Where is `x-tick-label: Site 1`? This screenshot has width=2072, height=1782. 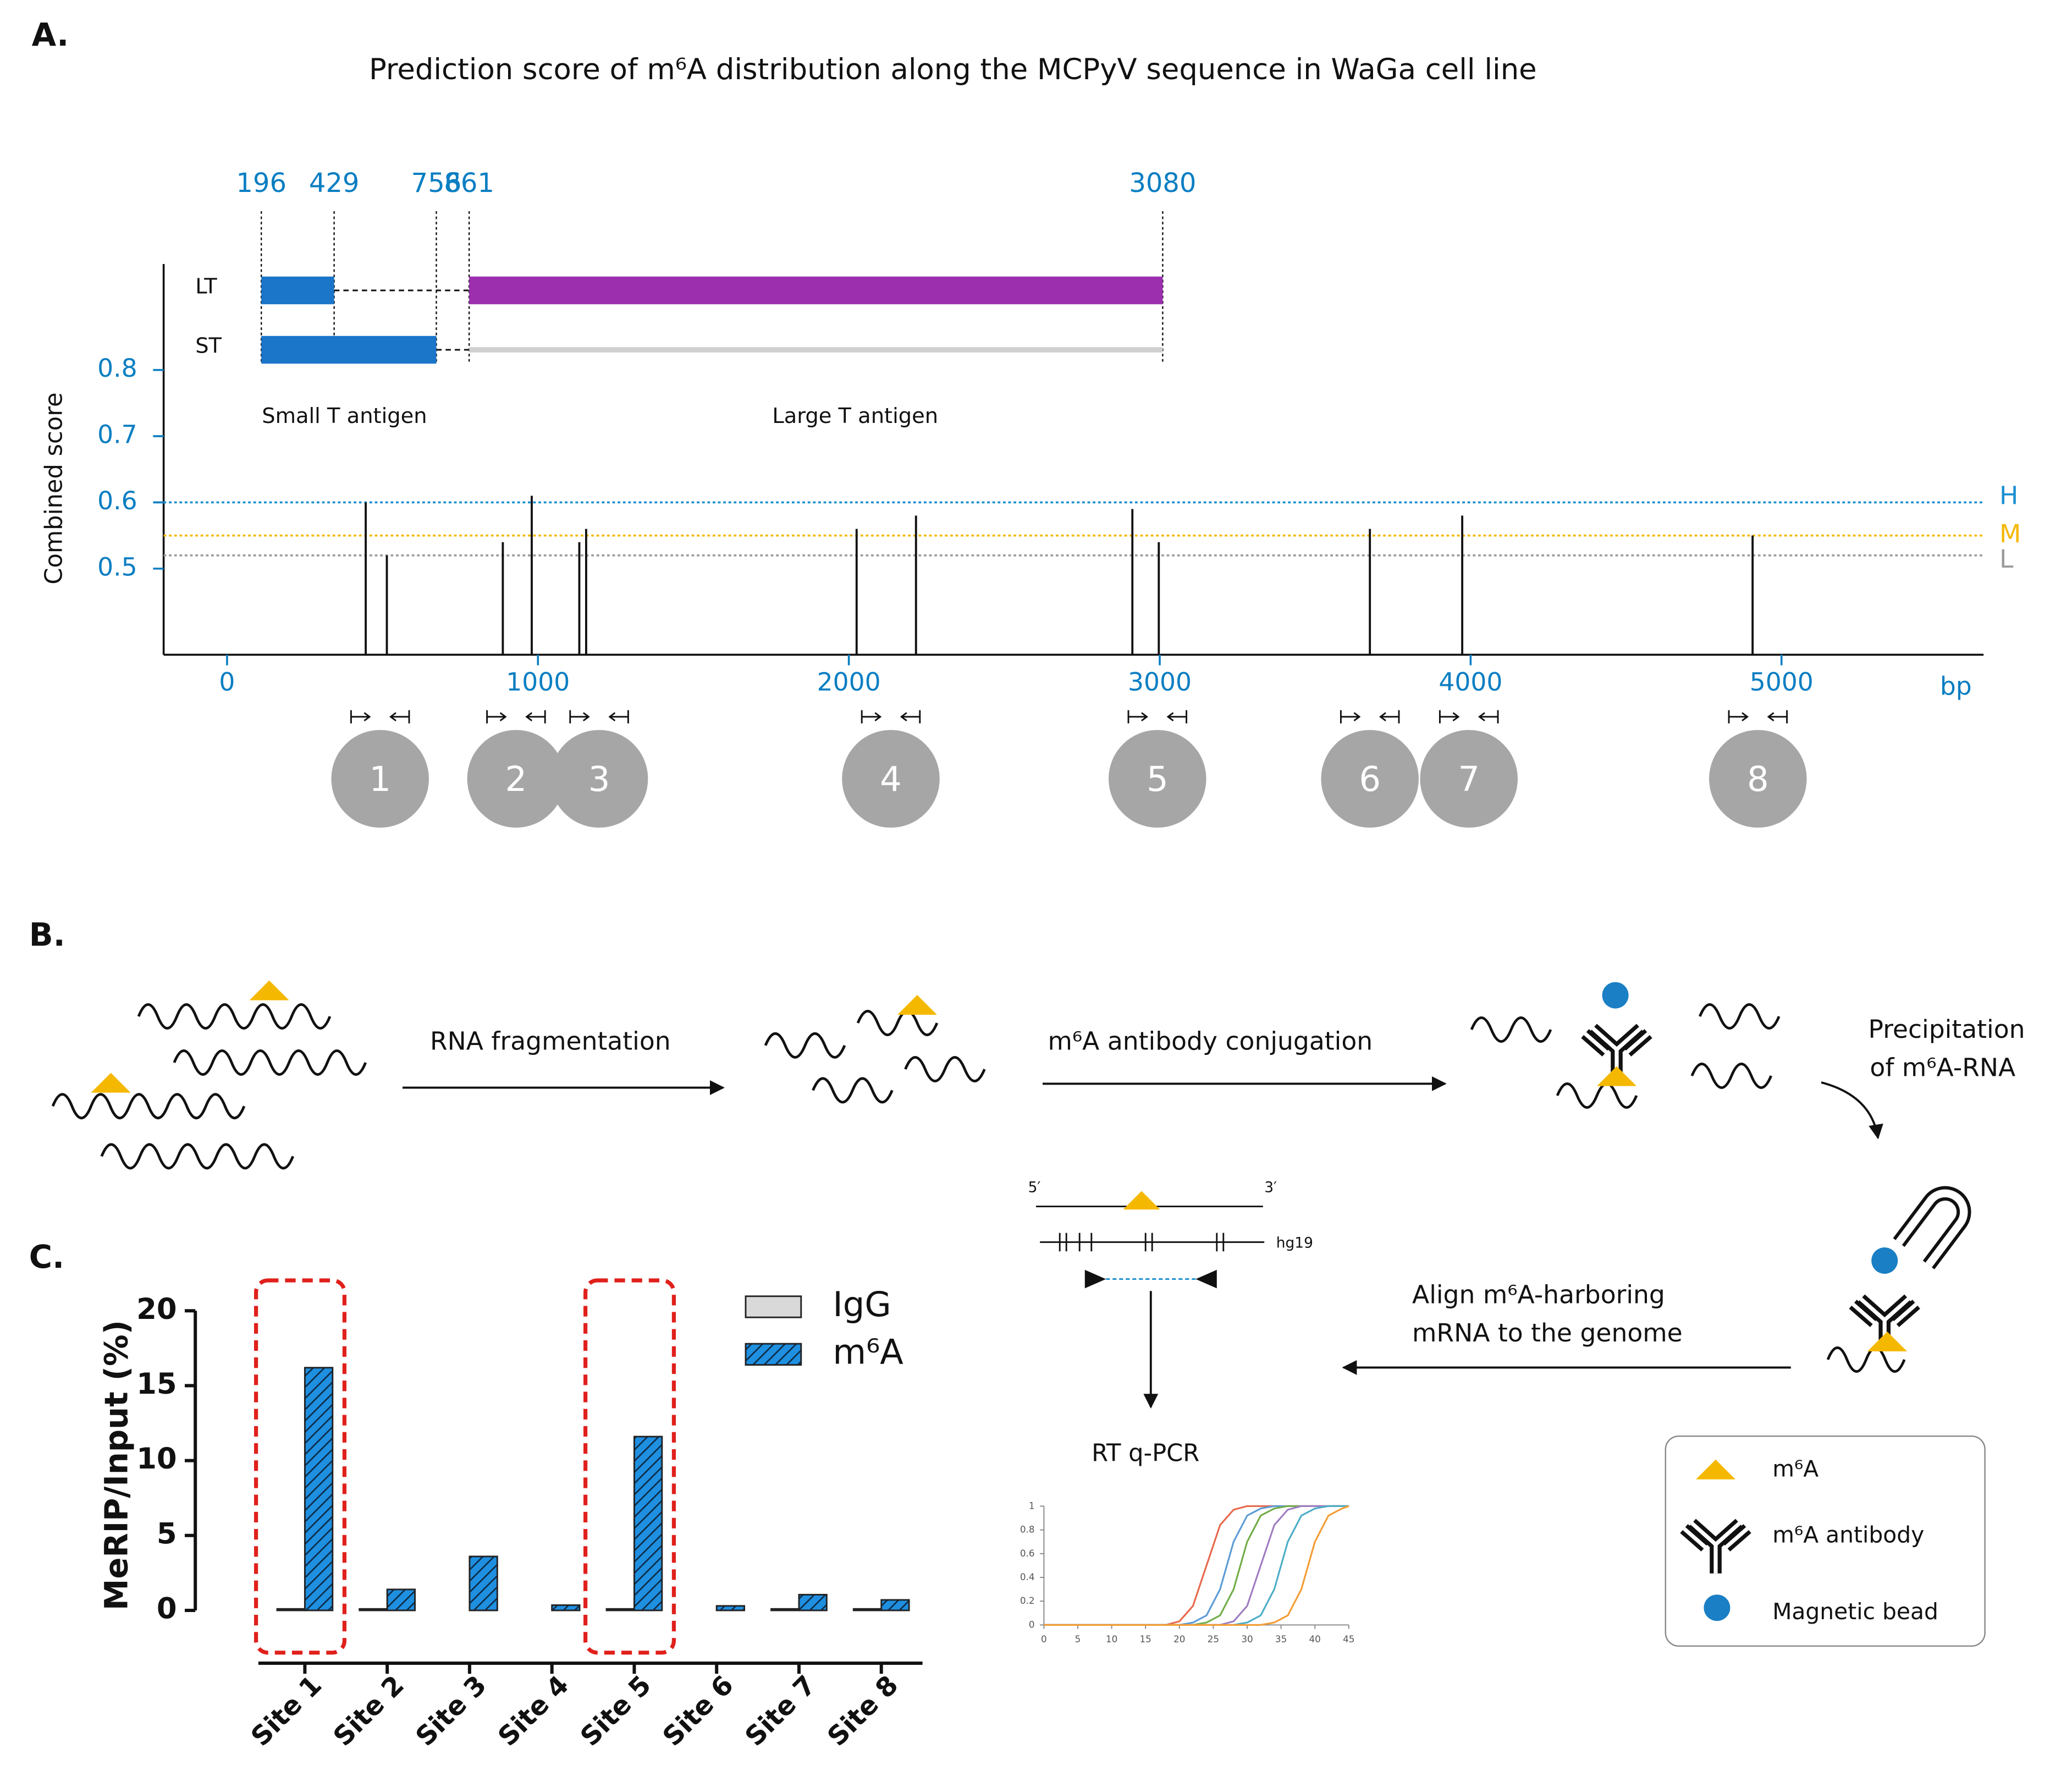
x-tick-label: Site 1 is located at coordinates (286, 1711).